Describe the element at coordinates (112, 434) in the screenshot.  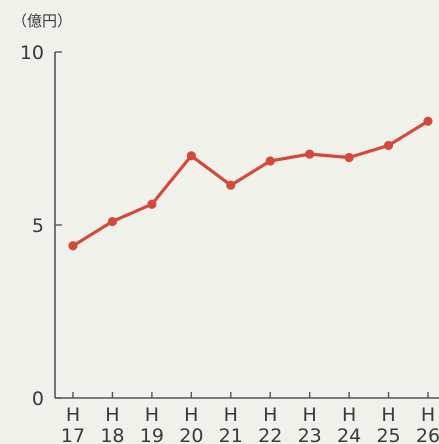
I see `x-tick-year-label: 18` at that location.